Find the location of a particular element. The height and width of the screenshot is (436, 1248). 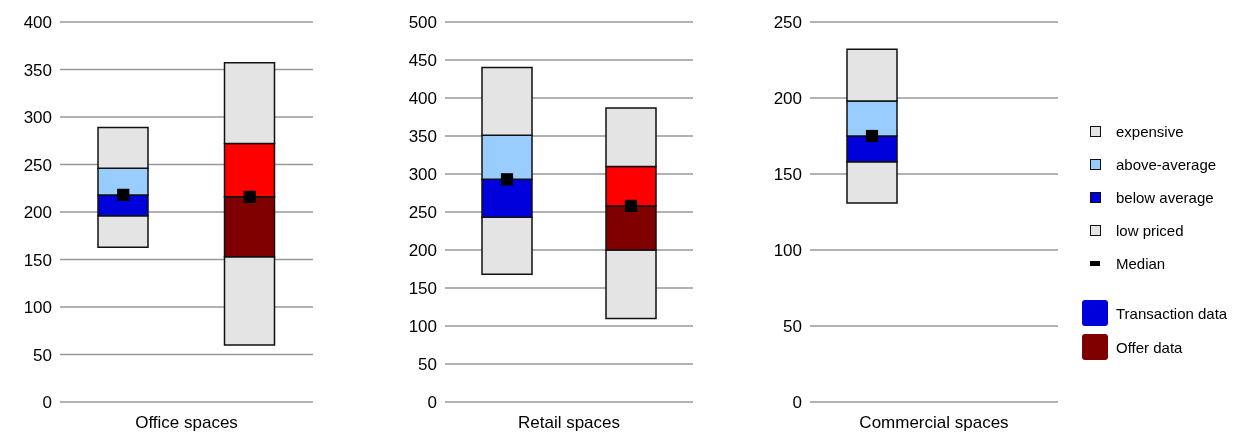

legend-label: low priced is located at coordinates (1150, 230).